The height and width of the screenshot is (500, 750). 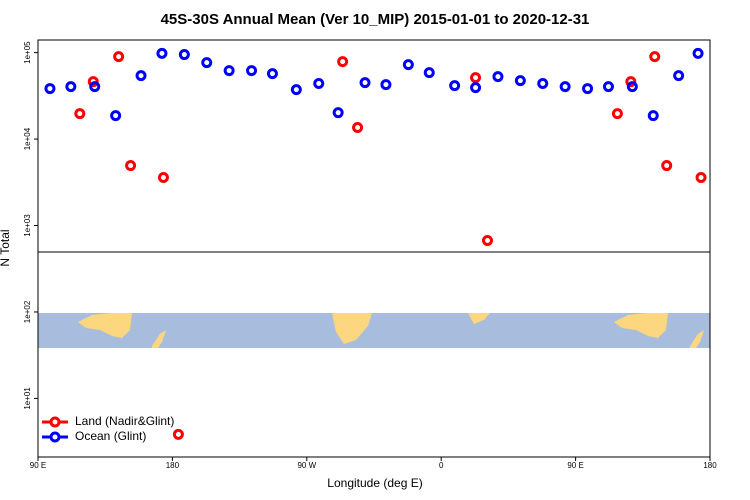 What do you see at coordinates (124, 421) in the screenshot?
I see `legend-label: Land (Nadir&Glint)` at bounding box center [124, 421].